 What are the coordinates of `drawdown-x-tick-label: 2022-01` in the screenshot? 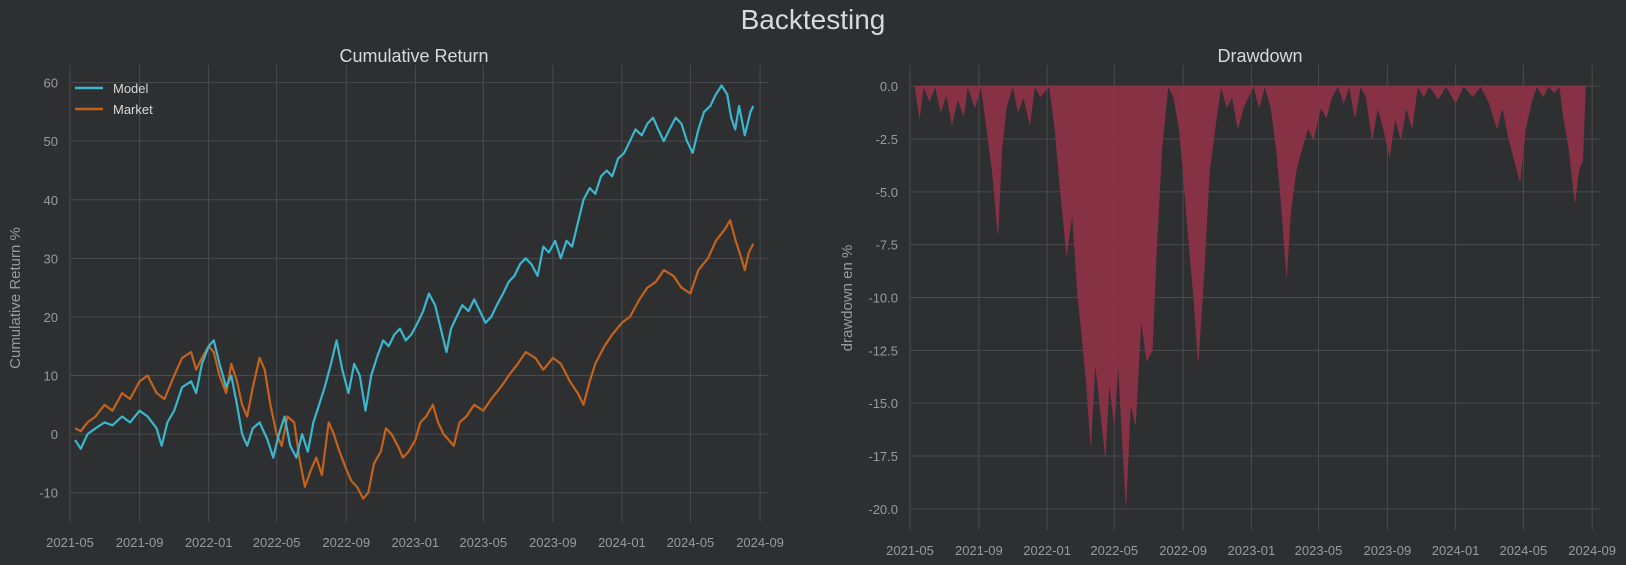 It's located at (1047, 550).